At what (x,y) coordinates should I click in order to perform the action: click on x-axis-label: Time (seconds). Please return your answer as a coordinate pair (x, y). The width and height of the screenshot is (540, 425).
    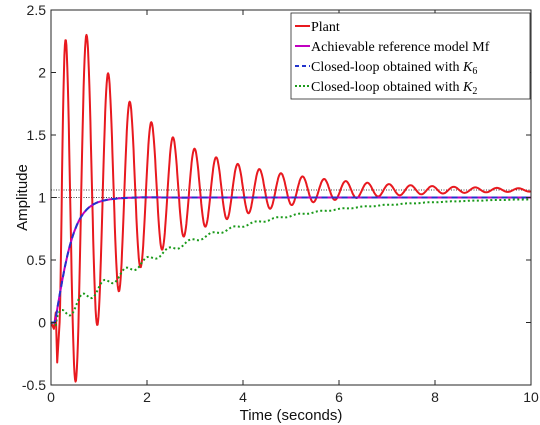
    Looking at the image, I should click on (291, 415).